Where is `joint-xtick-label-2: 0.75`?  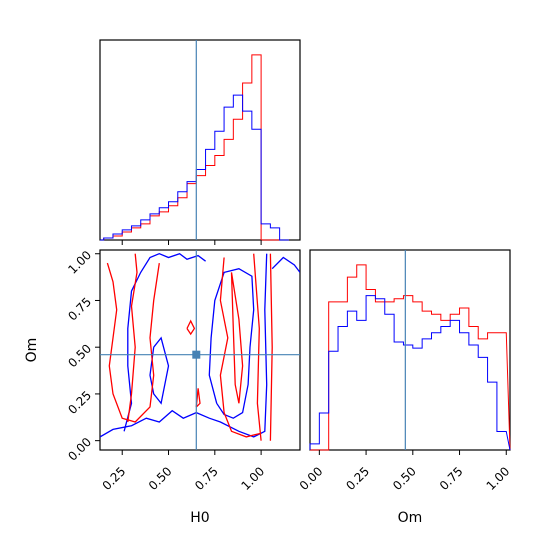
joint-xtick-label-2: 0.75 is located at coordinates (206, 478).